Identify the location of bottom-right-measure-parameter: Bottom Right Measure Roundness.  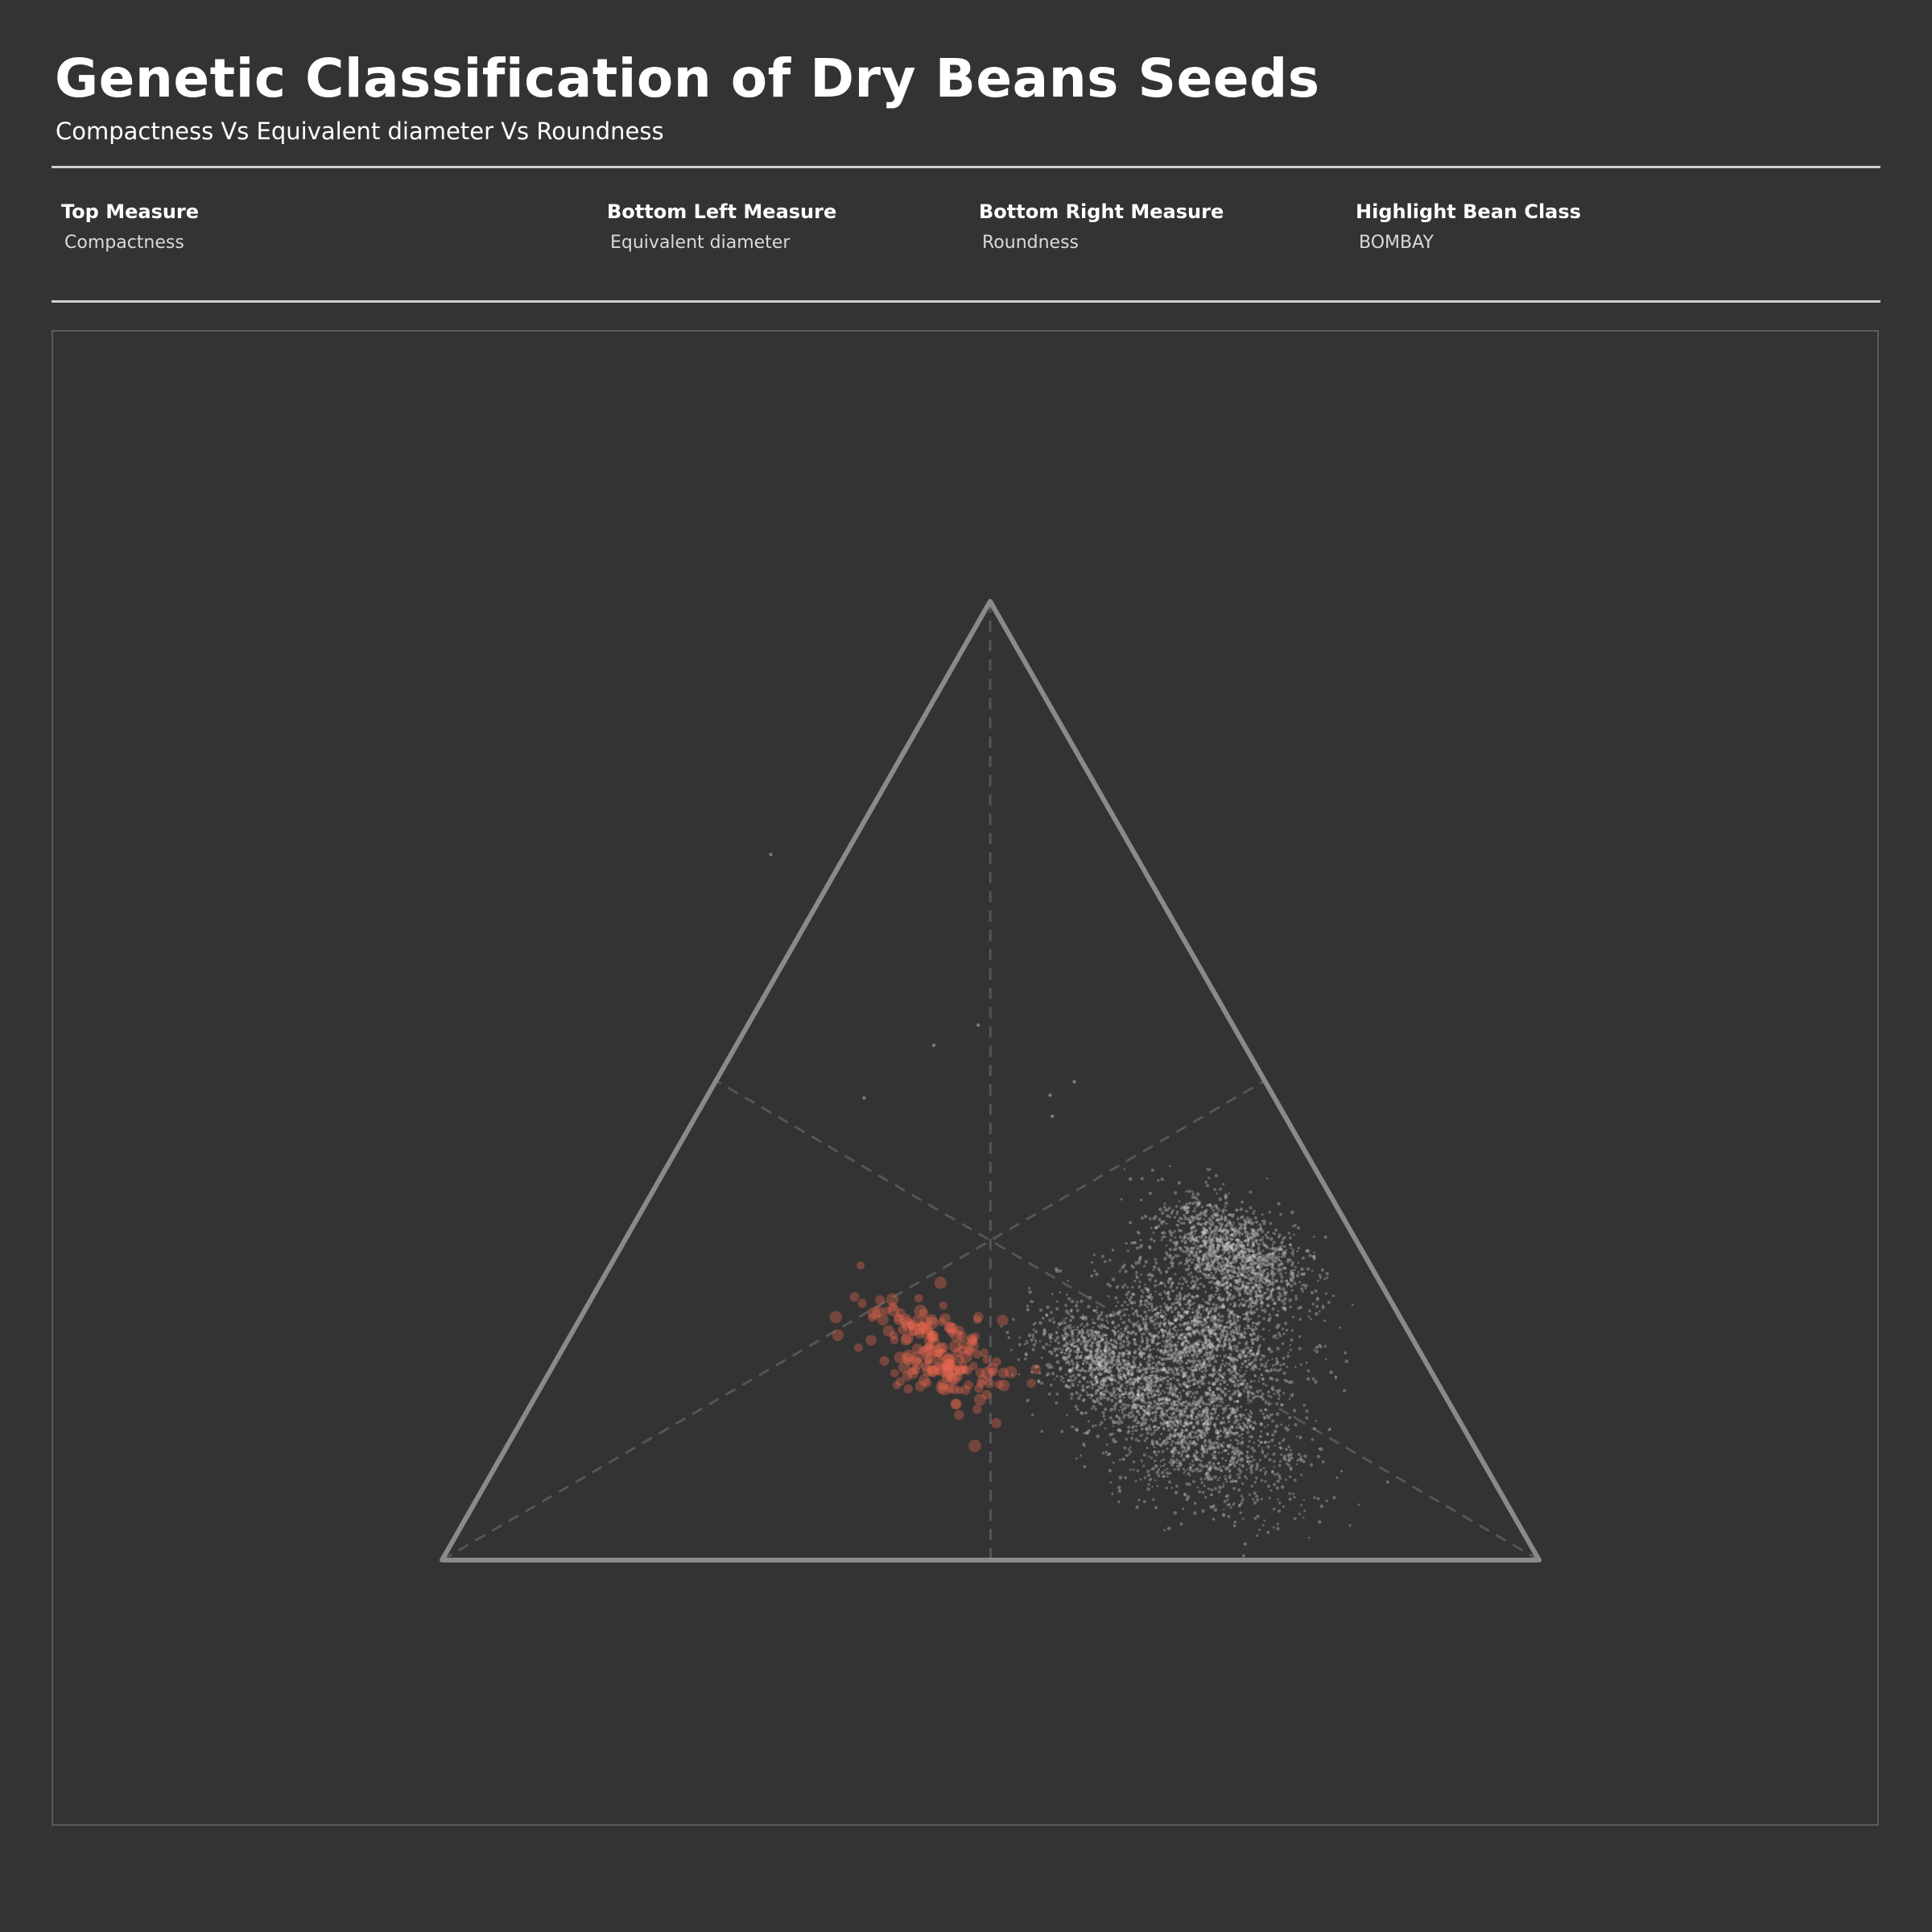
(1101, 226).